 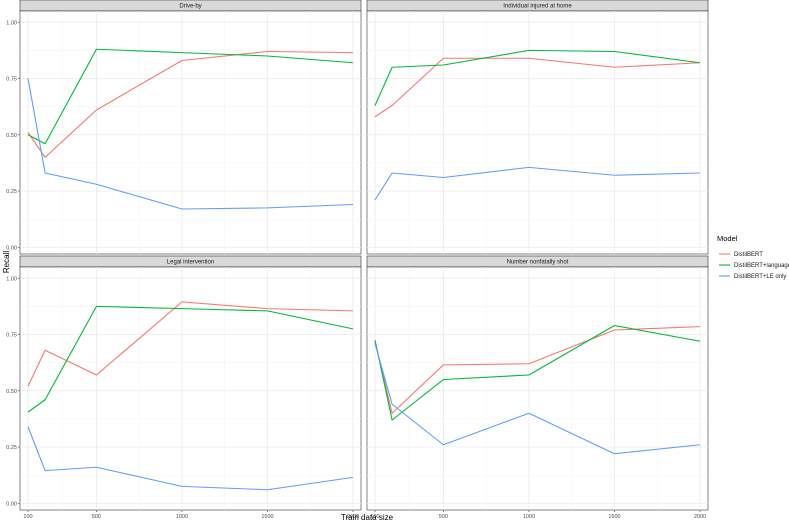 I want to click on facet-title: Drive-by, so click(x=190, y=7).